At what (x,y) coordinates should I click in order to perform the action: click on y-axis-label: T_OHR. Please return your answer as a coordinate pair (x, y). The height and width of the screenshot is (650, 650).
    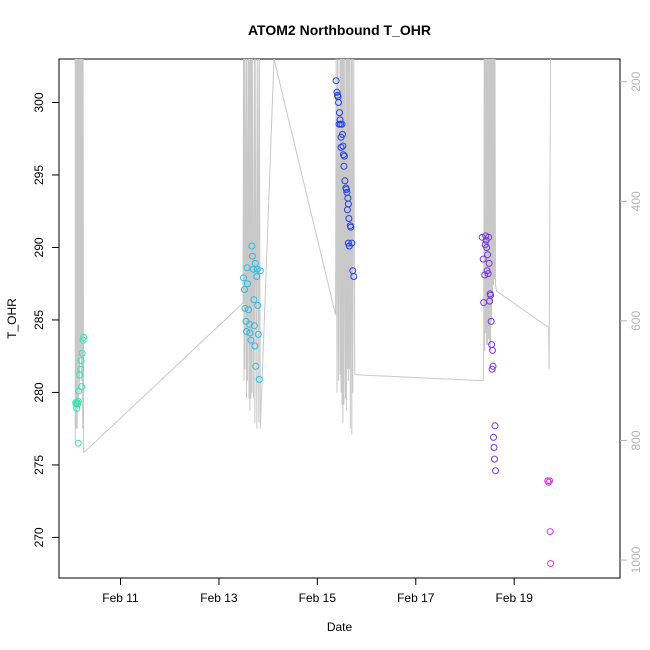
    Looking at the image, I should click on (12, 318).